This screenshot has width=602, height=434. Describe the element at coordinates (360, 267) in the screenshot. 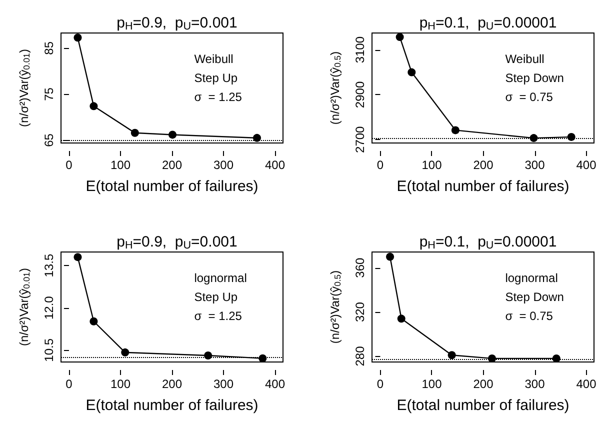

I see `y-tick-label: 360` at that location.